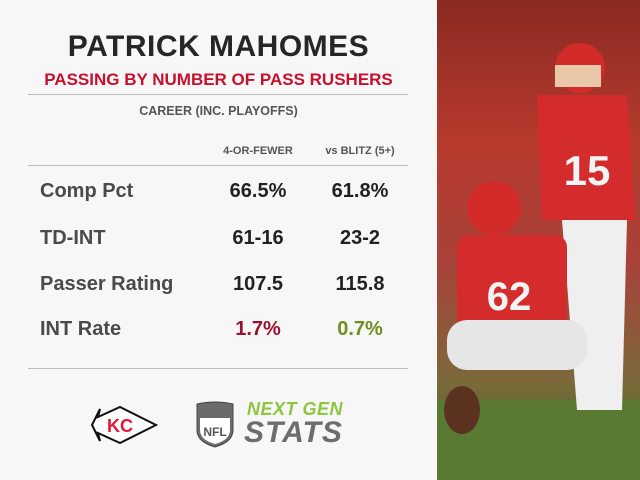 The width and height of the screenshot is (640, 480). What do you see at coordinates (587, 170) in the screenshot?
I see `svg-text: 15` at bounding box center [587, 170].